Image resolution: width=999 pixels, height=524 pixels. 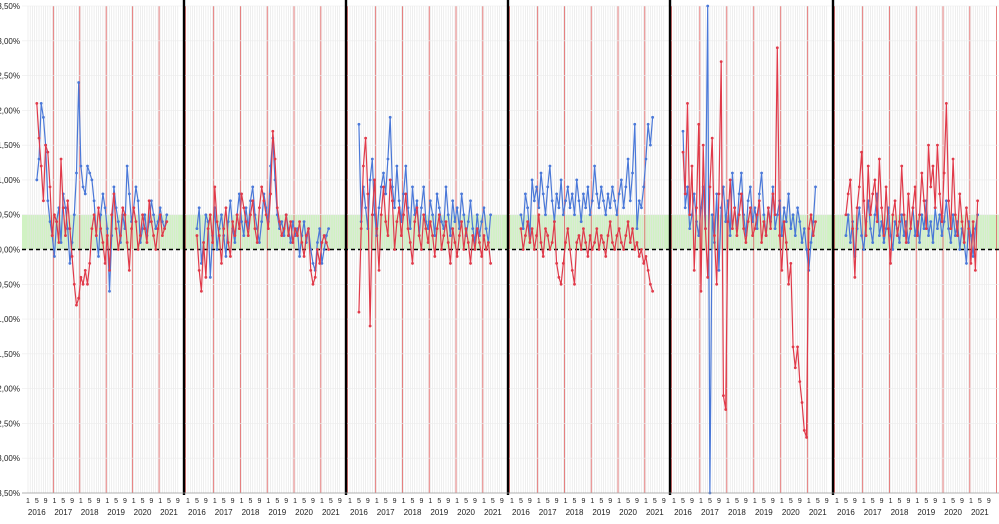 I want to click on series-line, so click(x=587, y=177).